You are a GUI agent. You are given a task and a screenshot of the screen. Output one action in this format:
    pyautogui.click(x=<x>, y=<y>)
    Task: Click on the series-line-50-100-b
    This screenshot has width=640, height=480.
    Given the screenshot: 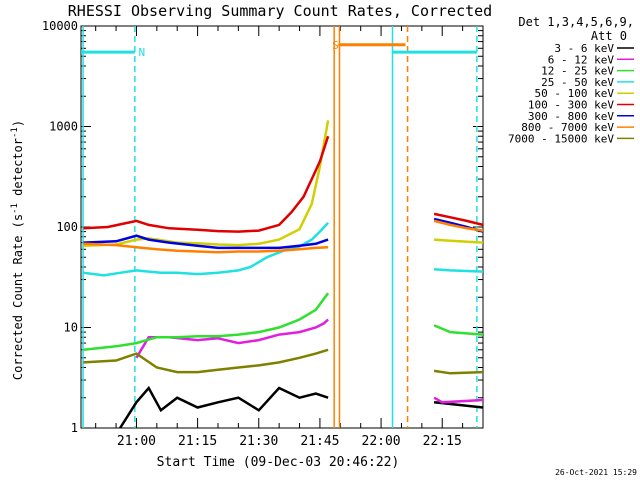 What is the action you would take?
    pyautogui.click(x=459, y=241)
    